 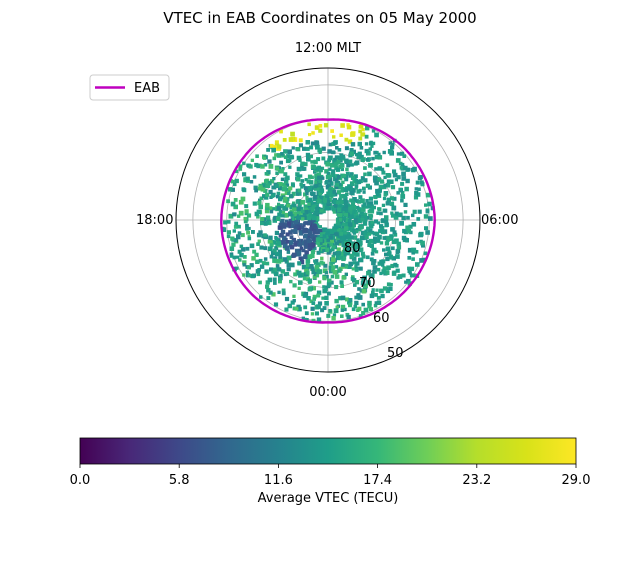 What do you see at coordinates (328, 451) in the screenshot?
I see `colorbar-gradient` at bounding box center [328, 451].